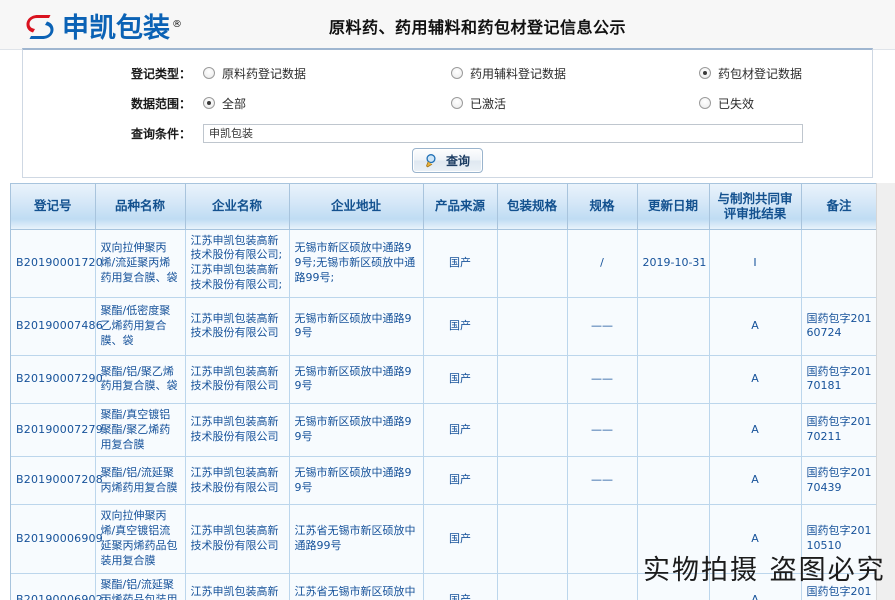 This screenshot has width=895, height=600. Describe the element at coordinates (673, 207) in the screenshot. I see `col-update-date: 更新日期` at that location.